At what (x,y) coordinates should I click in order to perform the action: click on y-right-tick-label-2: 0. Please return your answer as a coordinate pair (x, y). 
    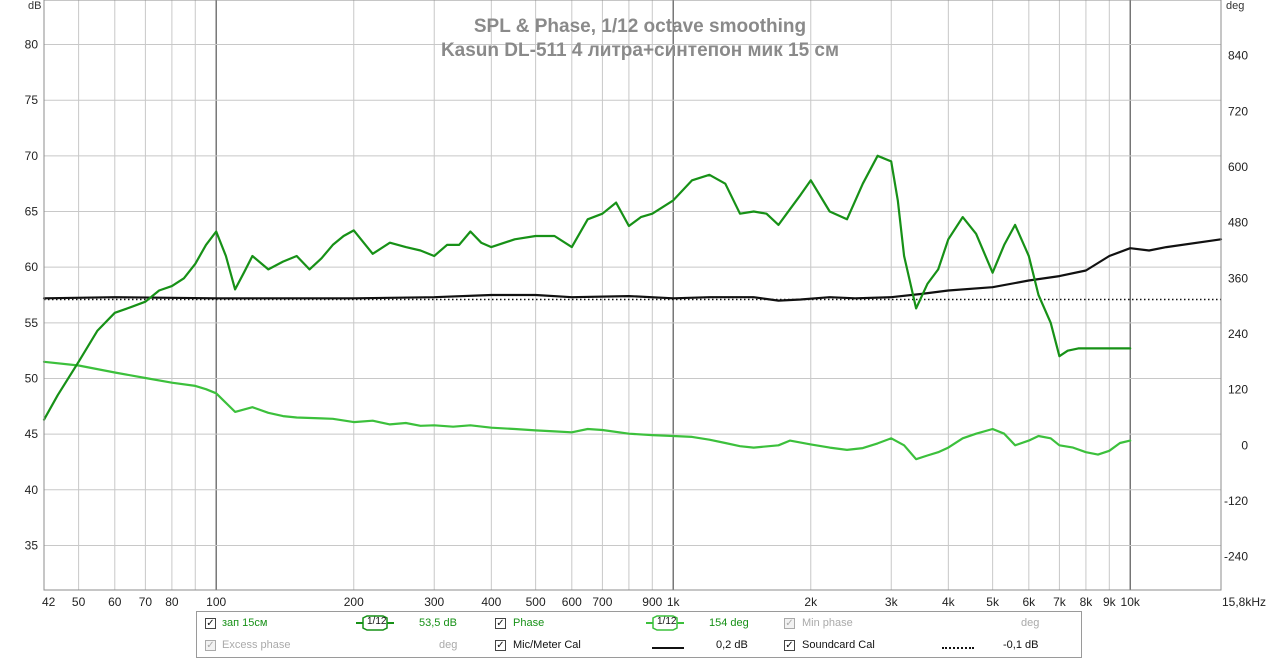
    Looking at the image, I should click on (1244, 445).